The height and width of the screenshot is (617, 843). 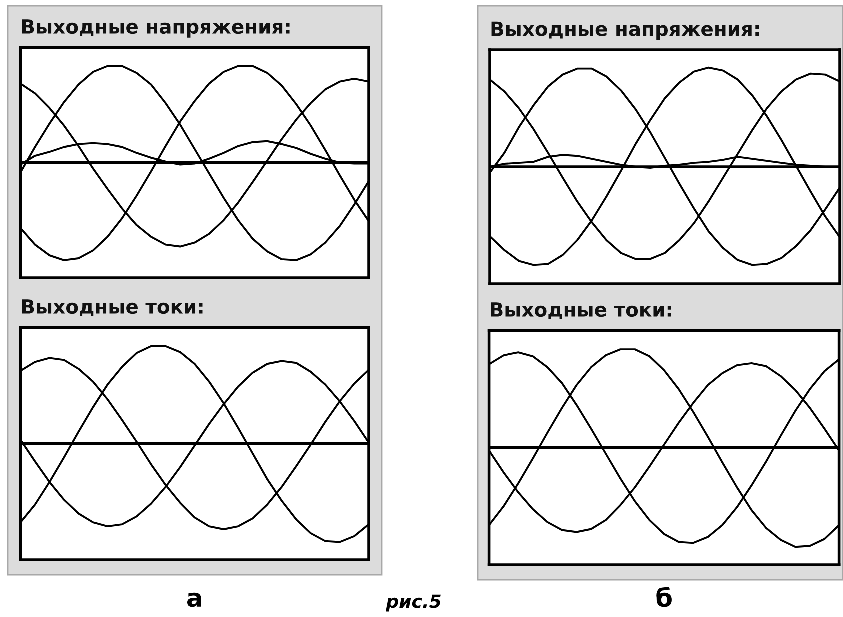 What do you see at coordinates (664, 597) in the screenshot?
I see `text: б` at bounding box center [664, 597].